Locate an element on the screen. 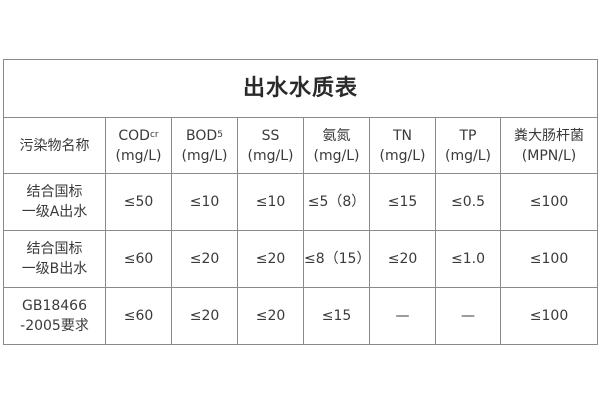  row-label: 结合国标一级B出水 is located at coordinates (54, 259).